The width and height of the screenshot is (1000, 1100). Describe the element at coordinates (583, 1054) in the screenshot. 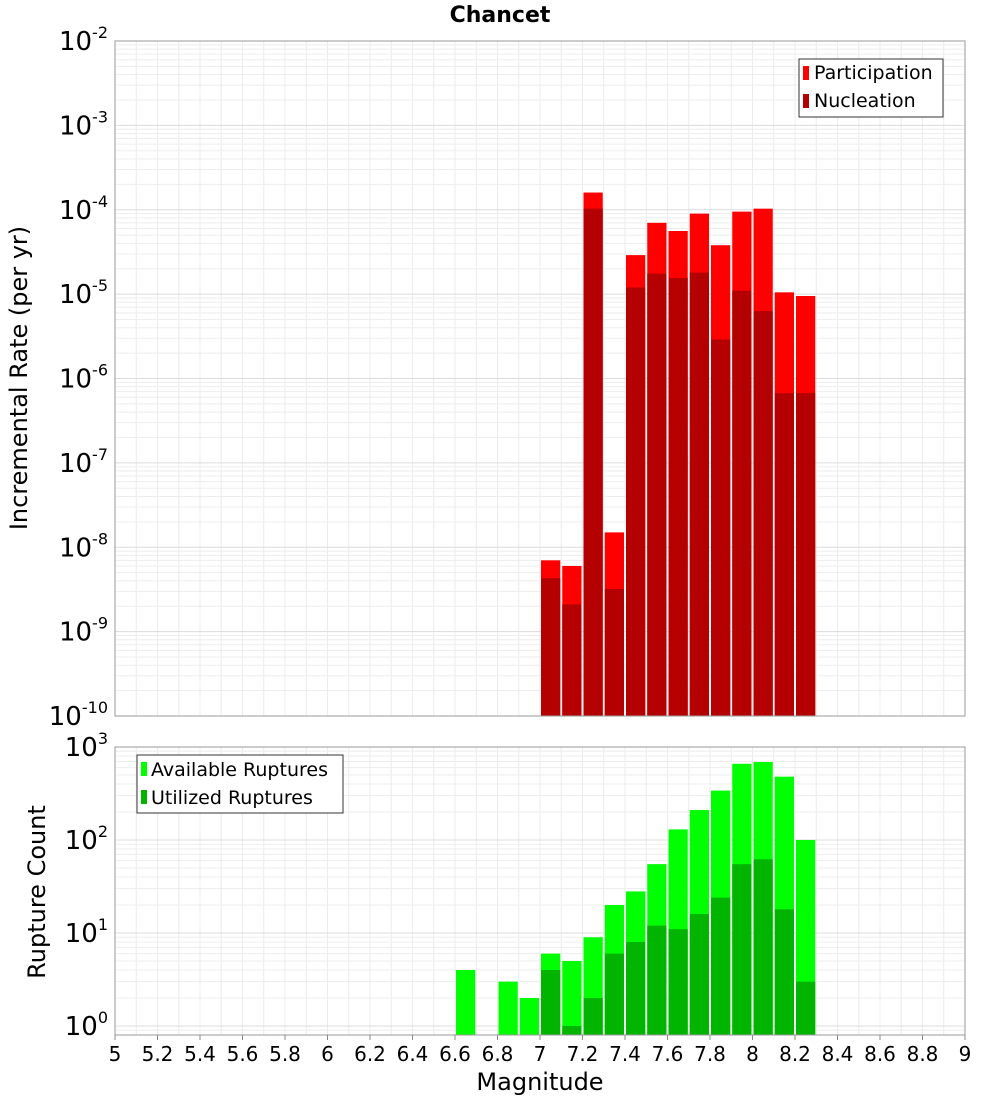

I see `x-tick-label: 7.2` at that location.